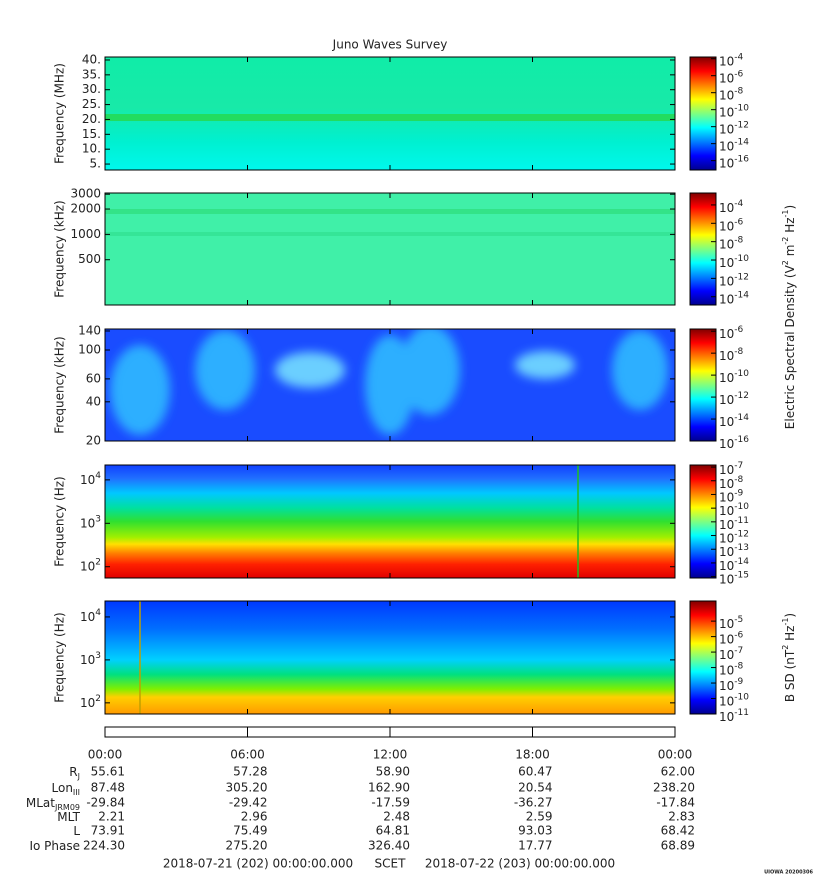 The height and width of the screenshot is (880, 815). What do you see at coordinates (89, 350) in the screenshot?
I see `y-tick-label: 100` at bounding box center [89, 350].